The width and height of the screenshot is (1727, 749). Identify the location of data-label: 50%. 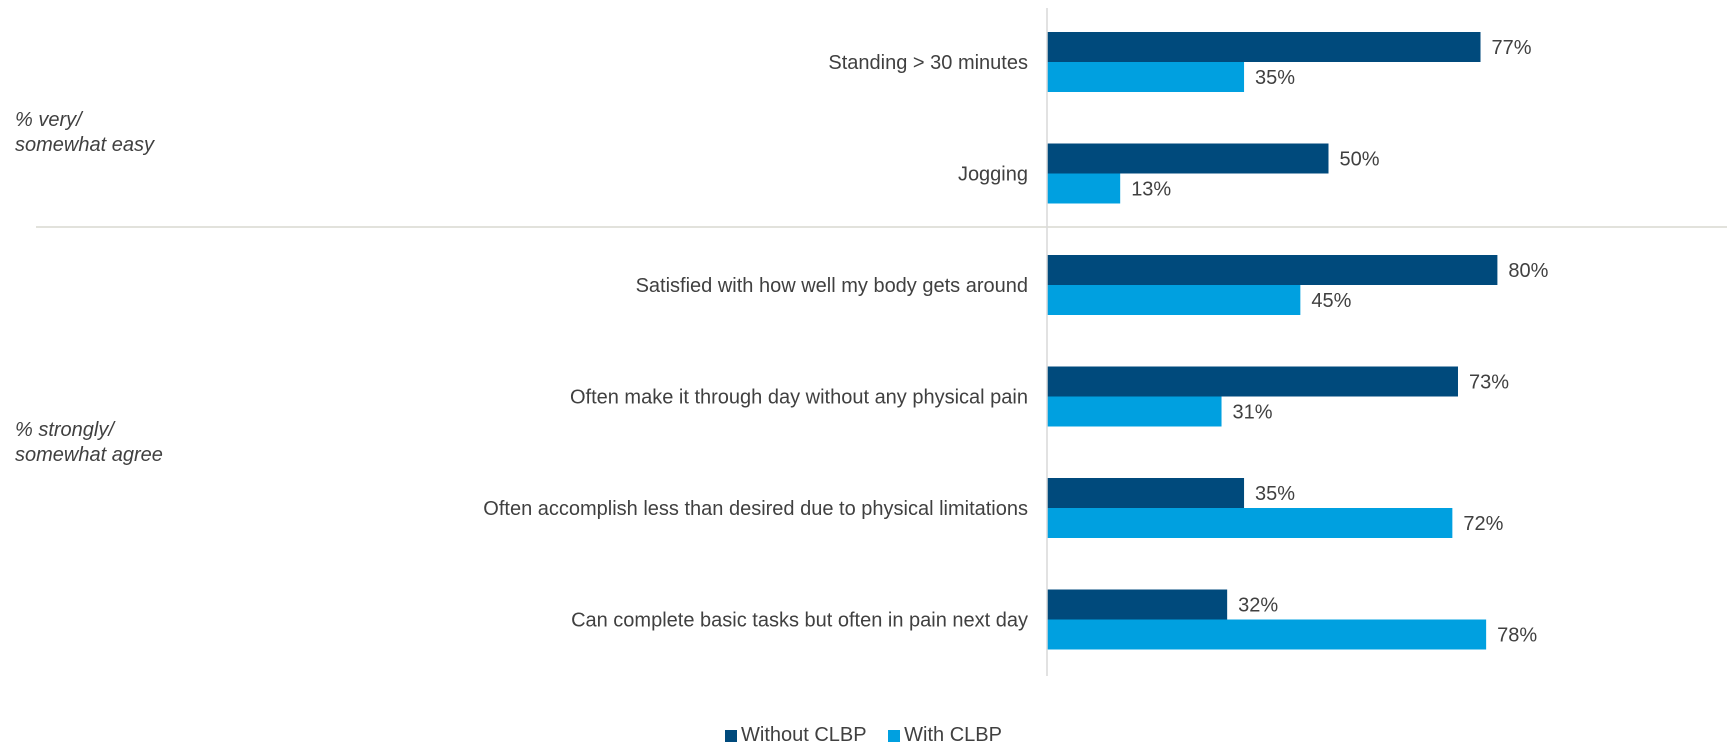
(1360, 160).